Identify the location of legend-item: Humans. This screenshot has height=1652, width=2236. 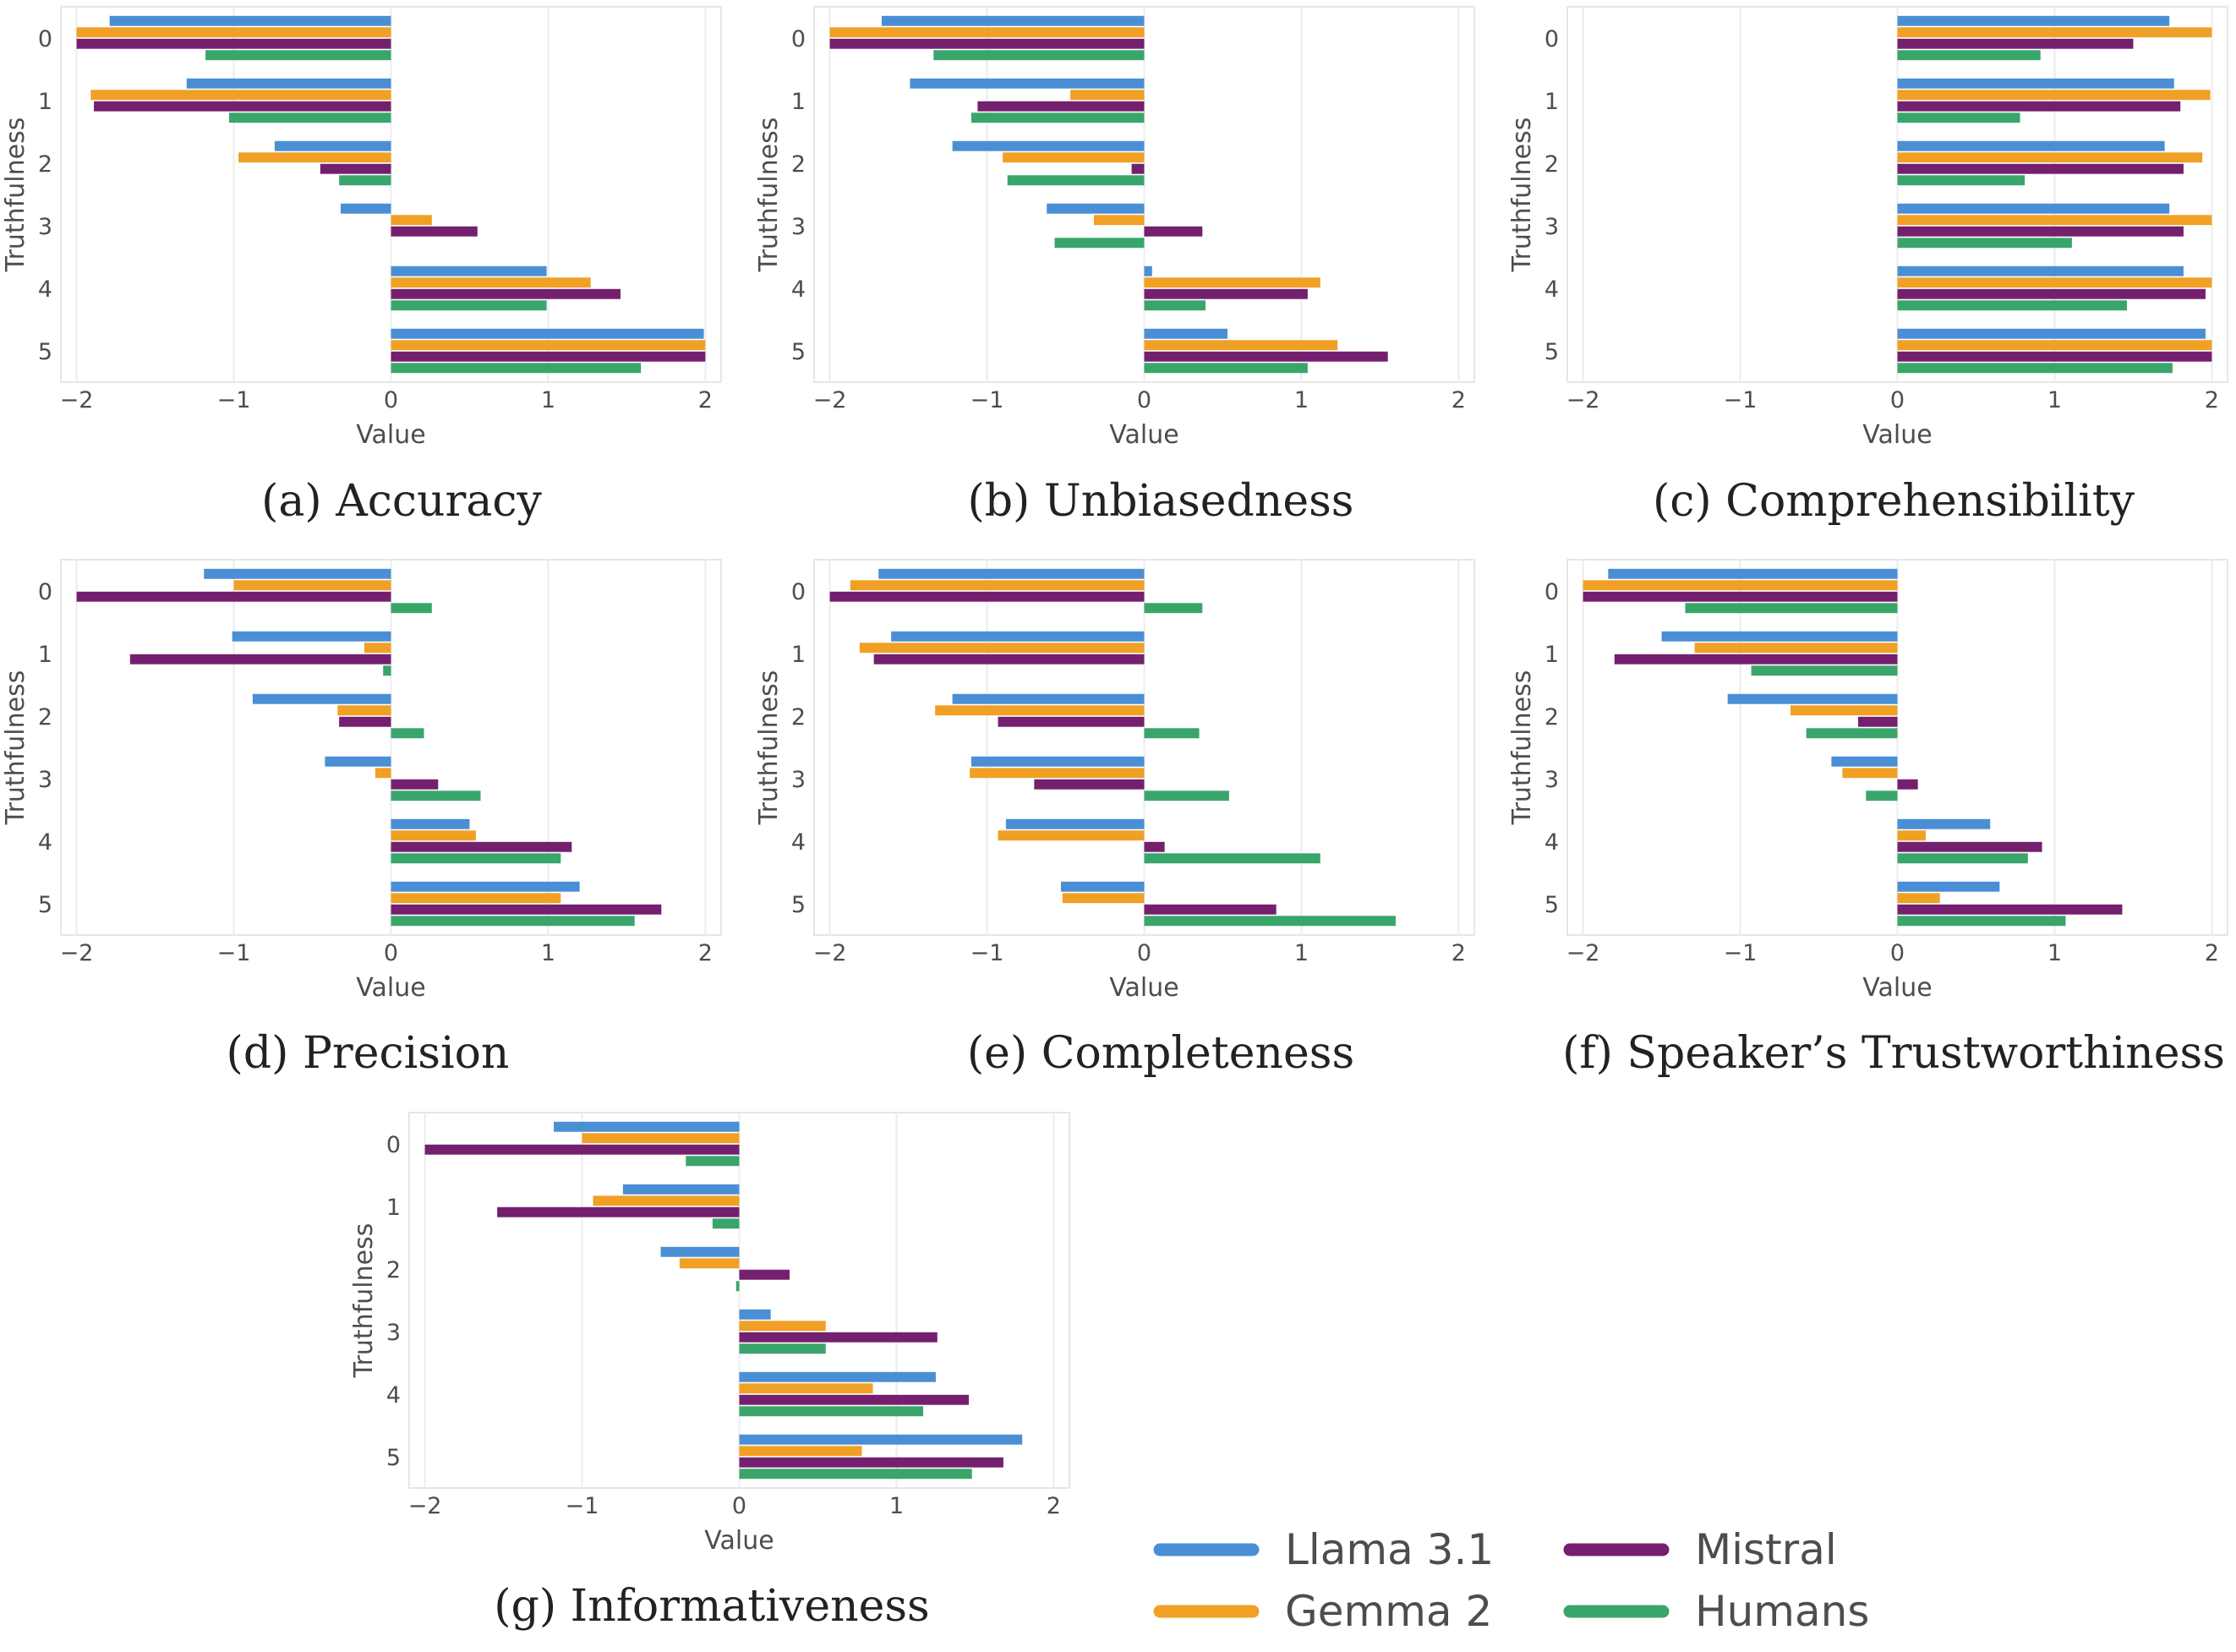
(1716, 1611).